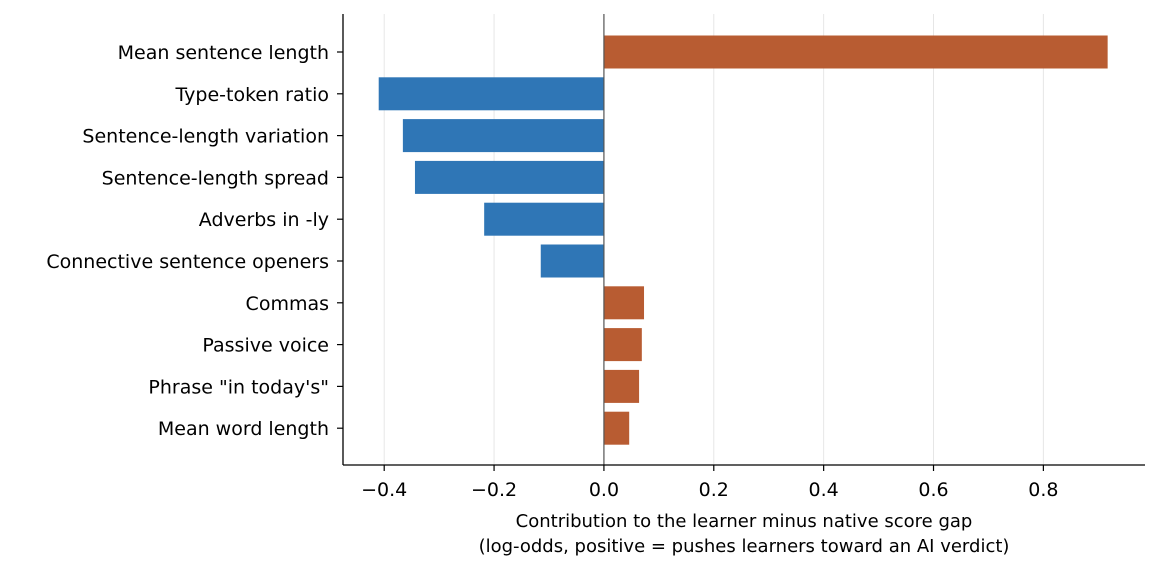 Image resolution: width=1159 pixels, height=574 pixels. What do you see at coordinates (238, 387) in the screenshot?
I see `y-tick-label: Phrase "in today's"` at bounding box center [238, 387].